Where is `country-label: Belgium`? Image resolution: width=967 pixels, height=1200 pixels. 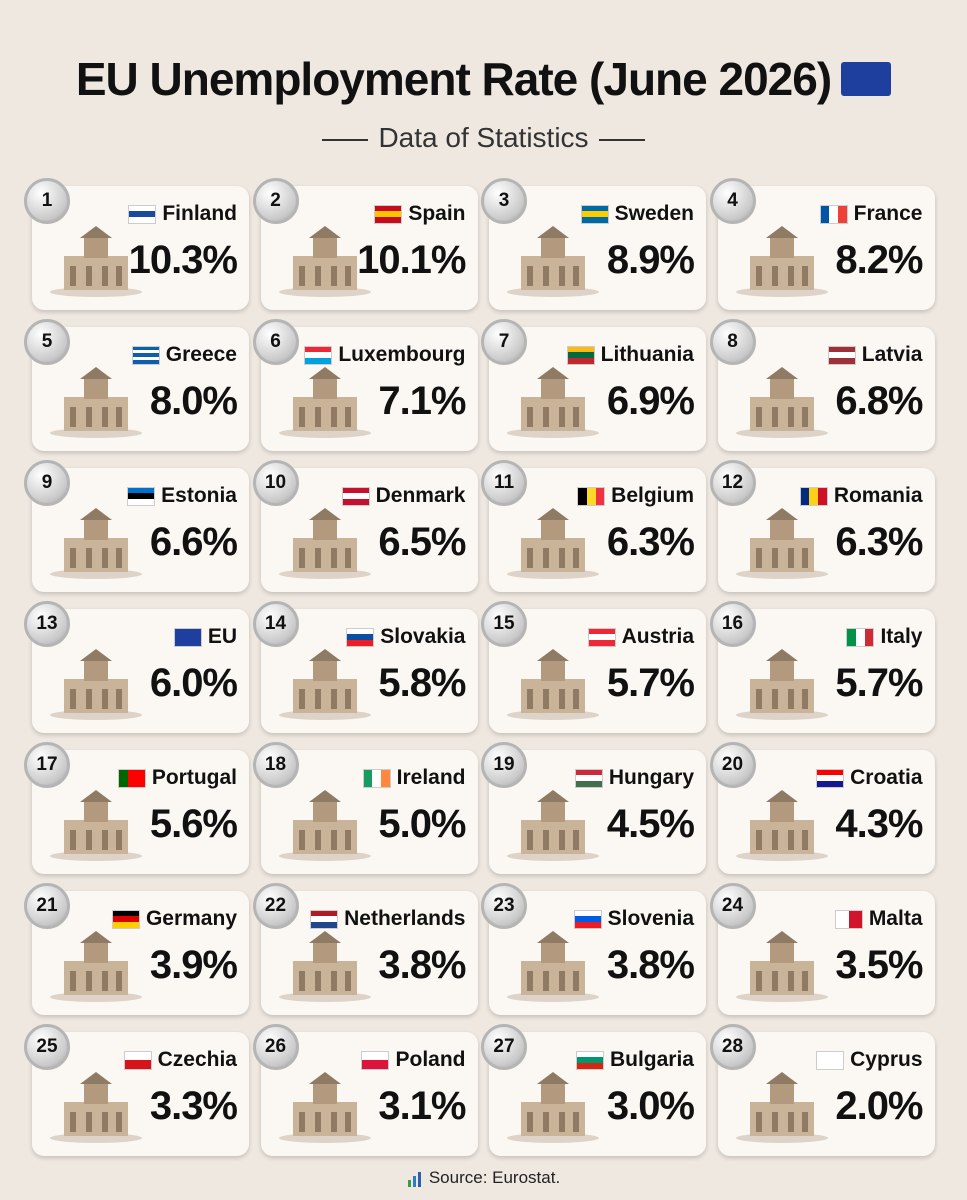
country-label: Belgium is located at coordinates (635, 496).